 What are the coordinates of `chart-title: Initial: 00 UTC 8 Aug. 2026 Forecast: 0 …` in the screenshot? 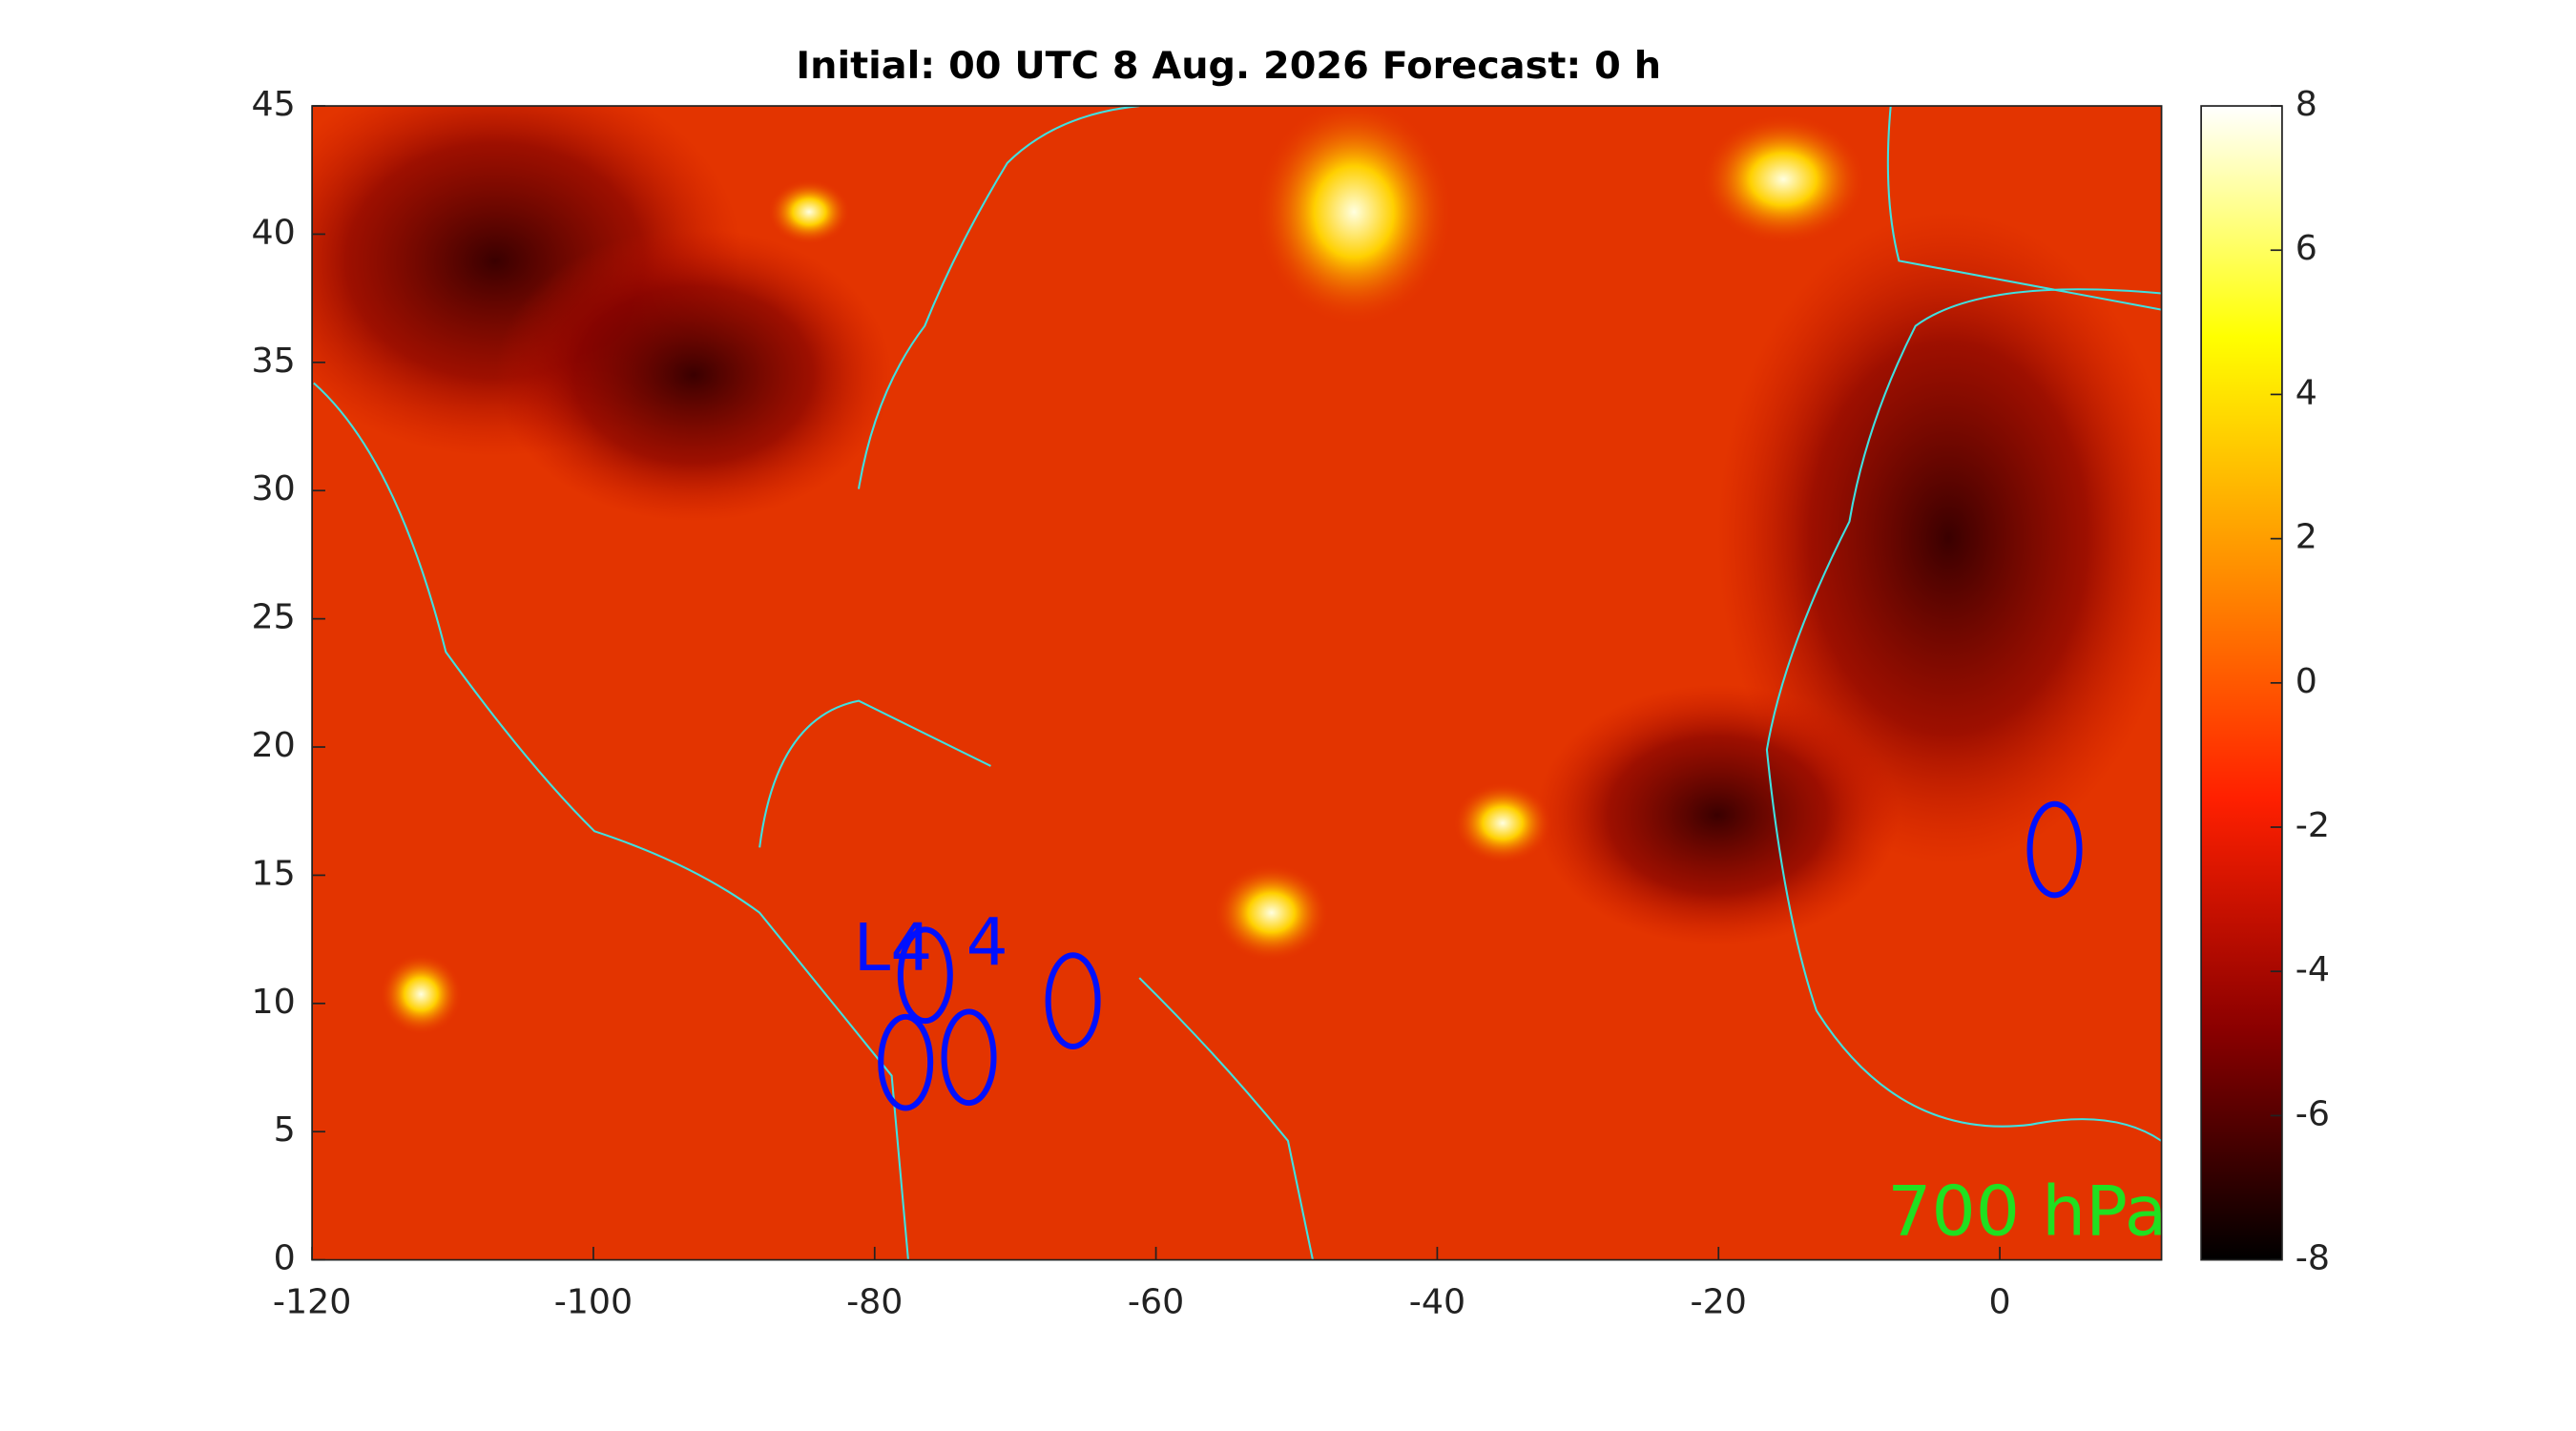 It's located at (1228, 66).